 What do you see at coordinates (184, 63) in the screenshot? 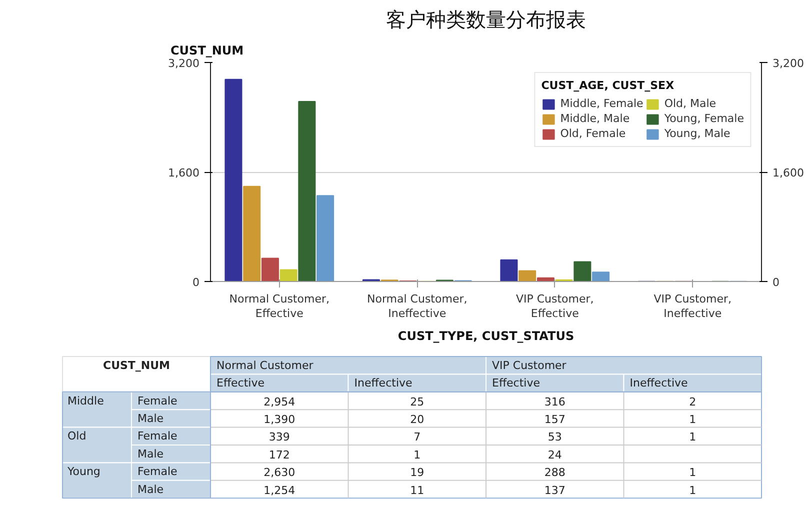
I see `y-tick-label: 3,200` at bounding box center [184, 63].